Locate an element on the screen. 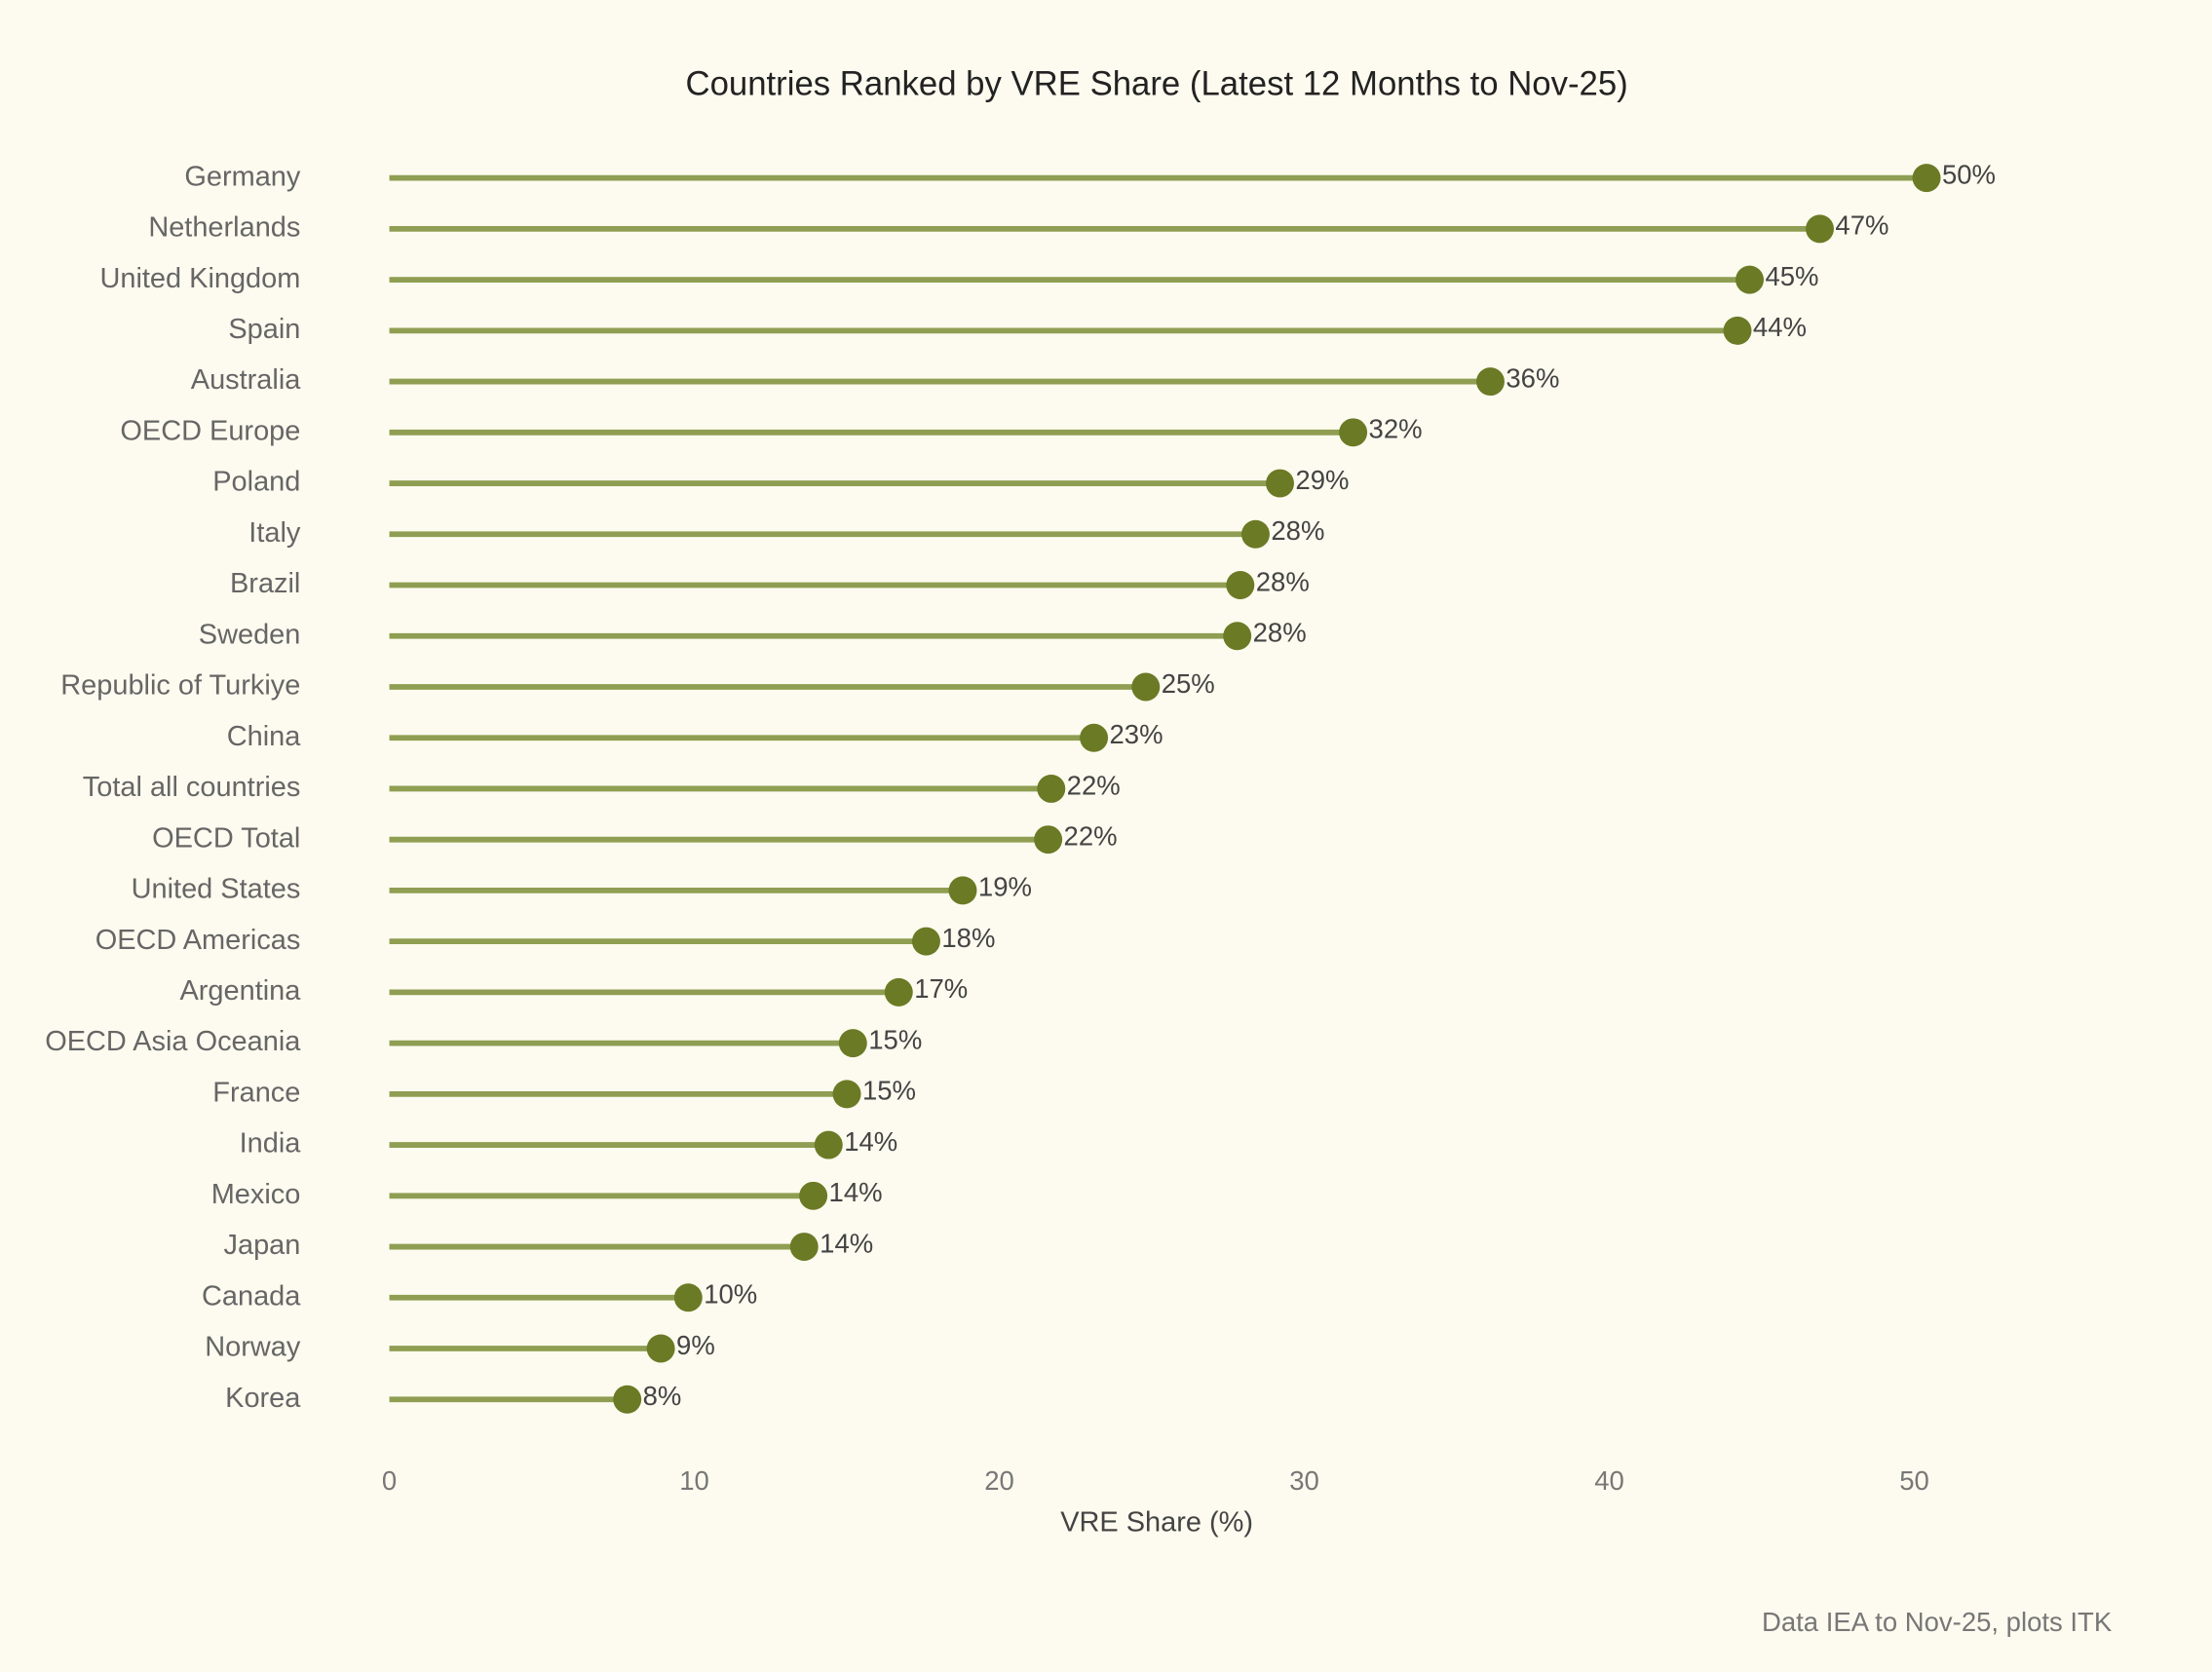 The height and width of the screenshot is (1672, 2212). y-tick-label: Sweden is located at coordinates (250, 635).